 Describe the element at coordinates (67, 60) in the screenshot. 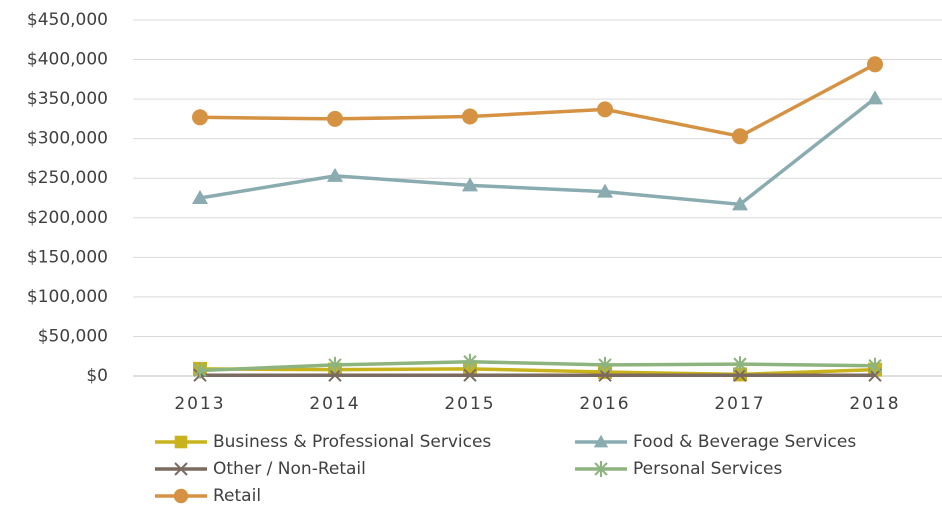

I see `y-tick-label: $400,000` at that location.